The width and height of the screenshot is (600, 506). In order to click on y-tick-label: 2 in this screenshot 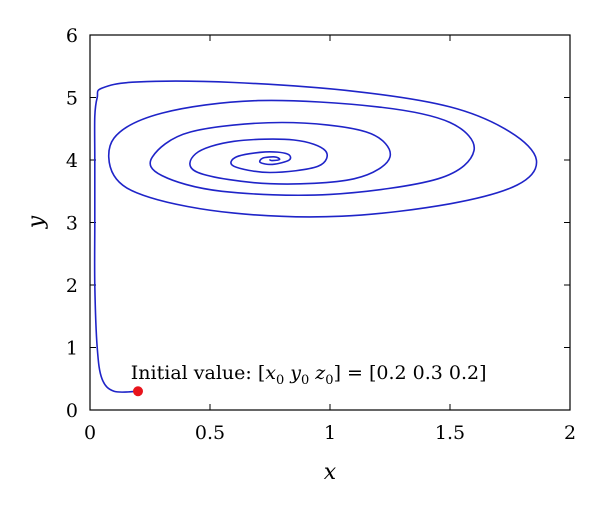, I will do `click(72, 286)`.